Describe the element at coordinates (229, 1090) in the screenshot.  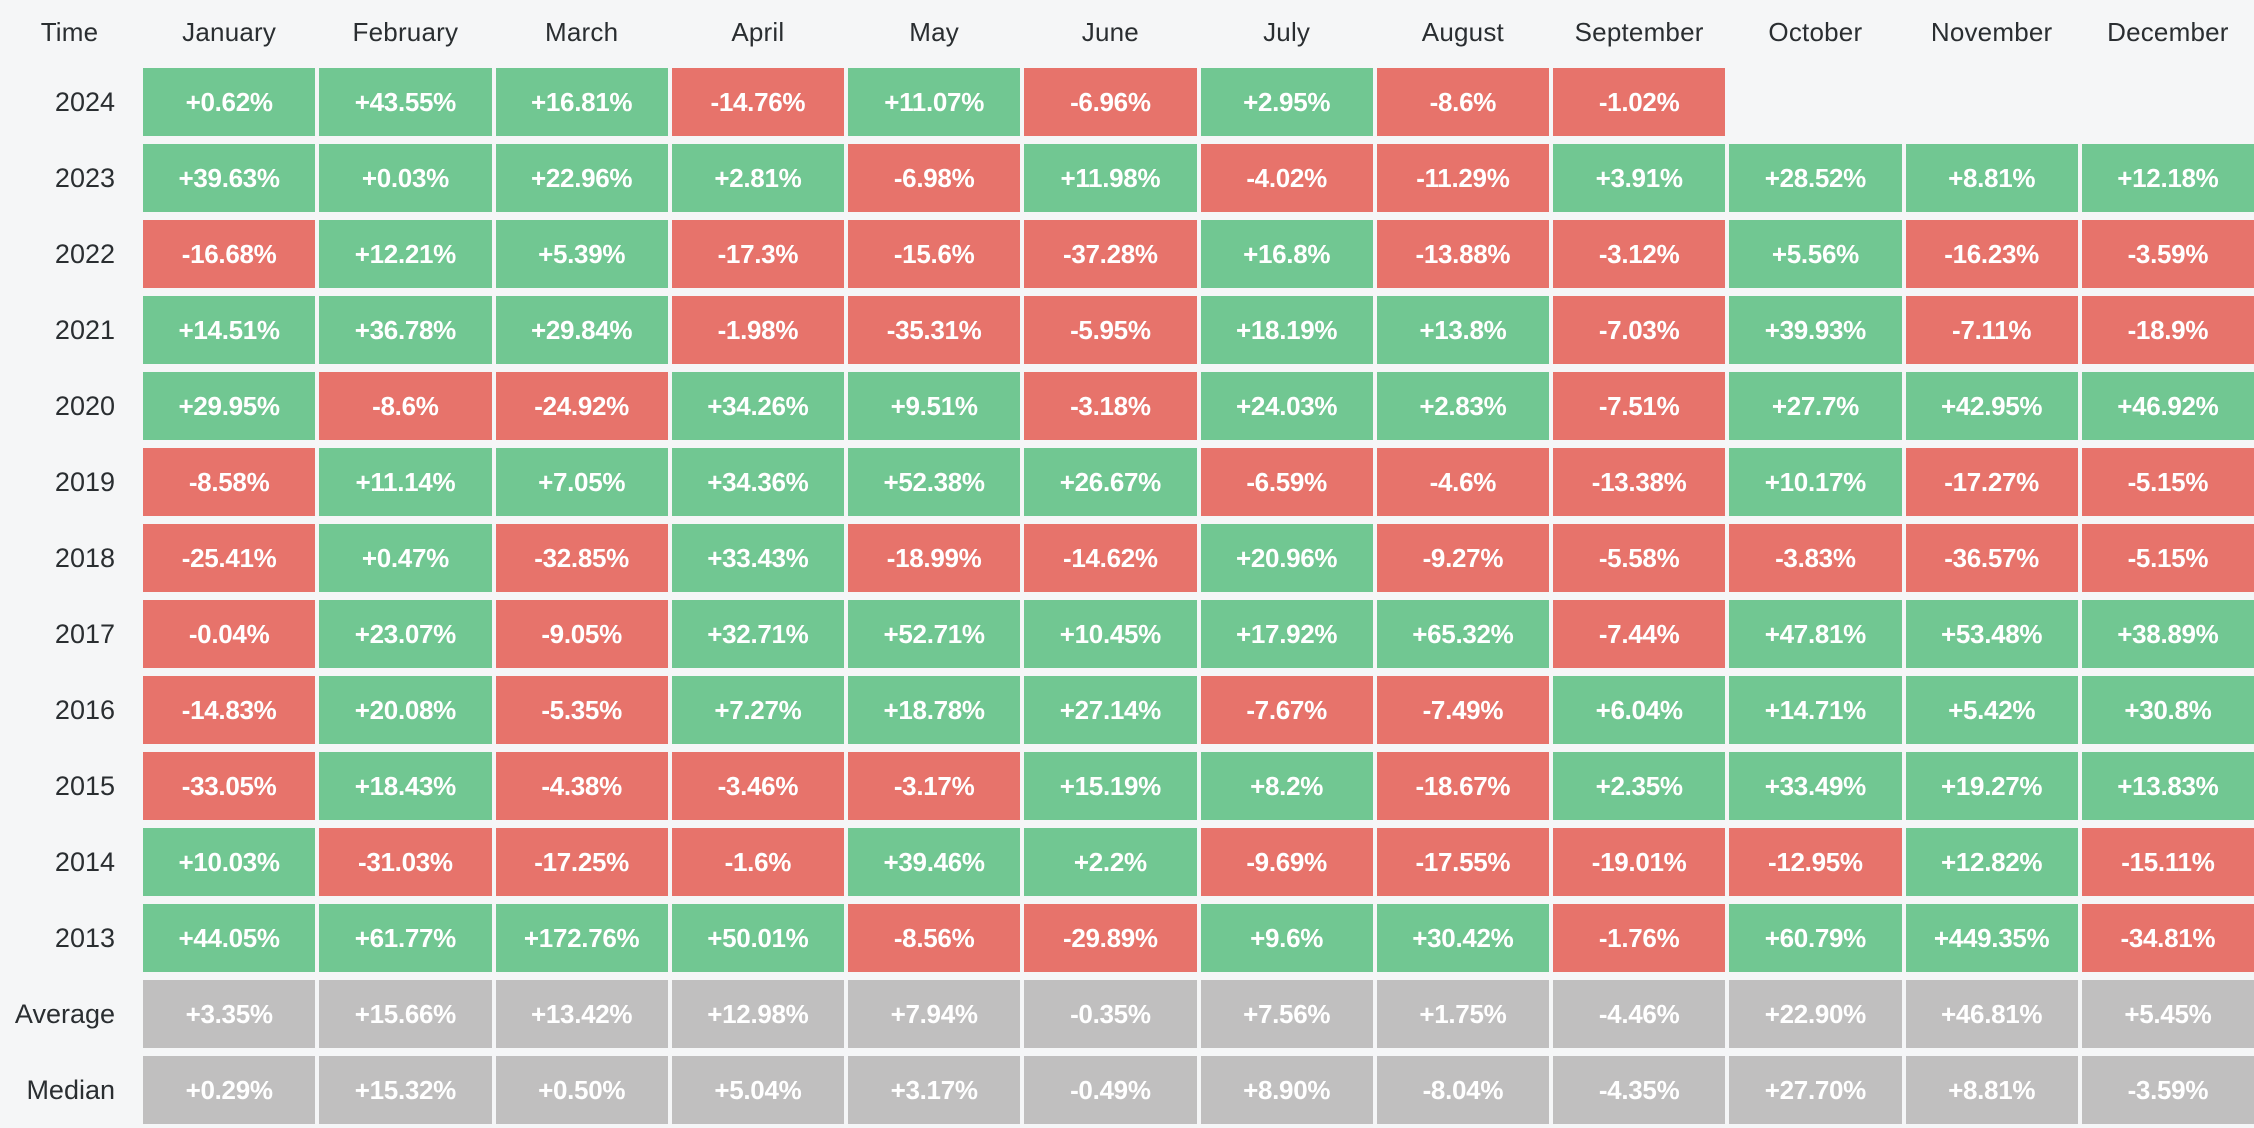
I see `cell-median-january: +0.29%` at that location.